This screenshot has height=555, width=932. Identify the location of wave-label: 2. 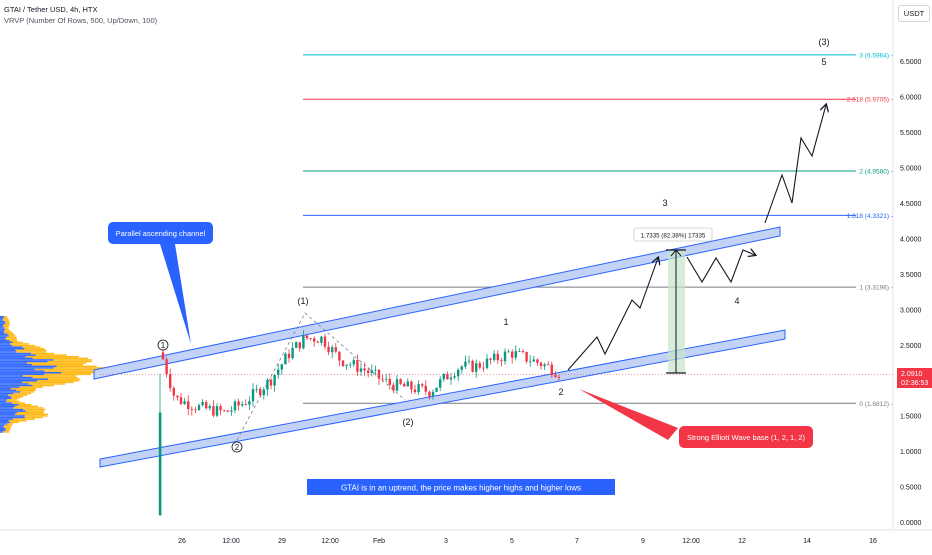
(560, 392).